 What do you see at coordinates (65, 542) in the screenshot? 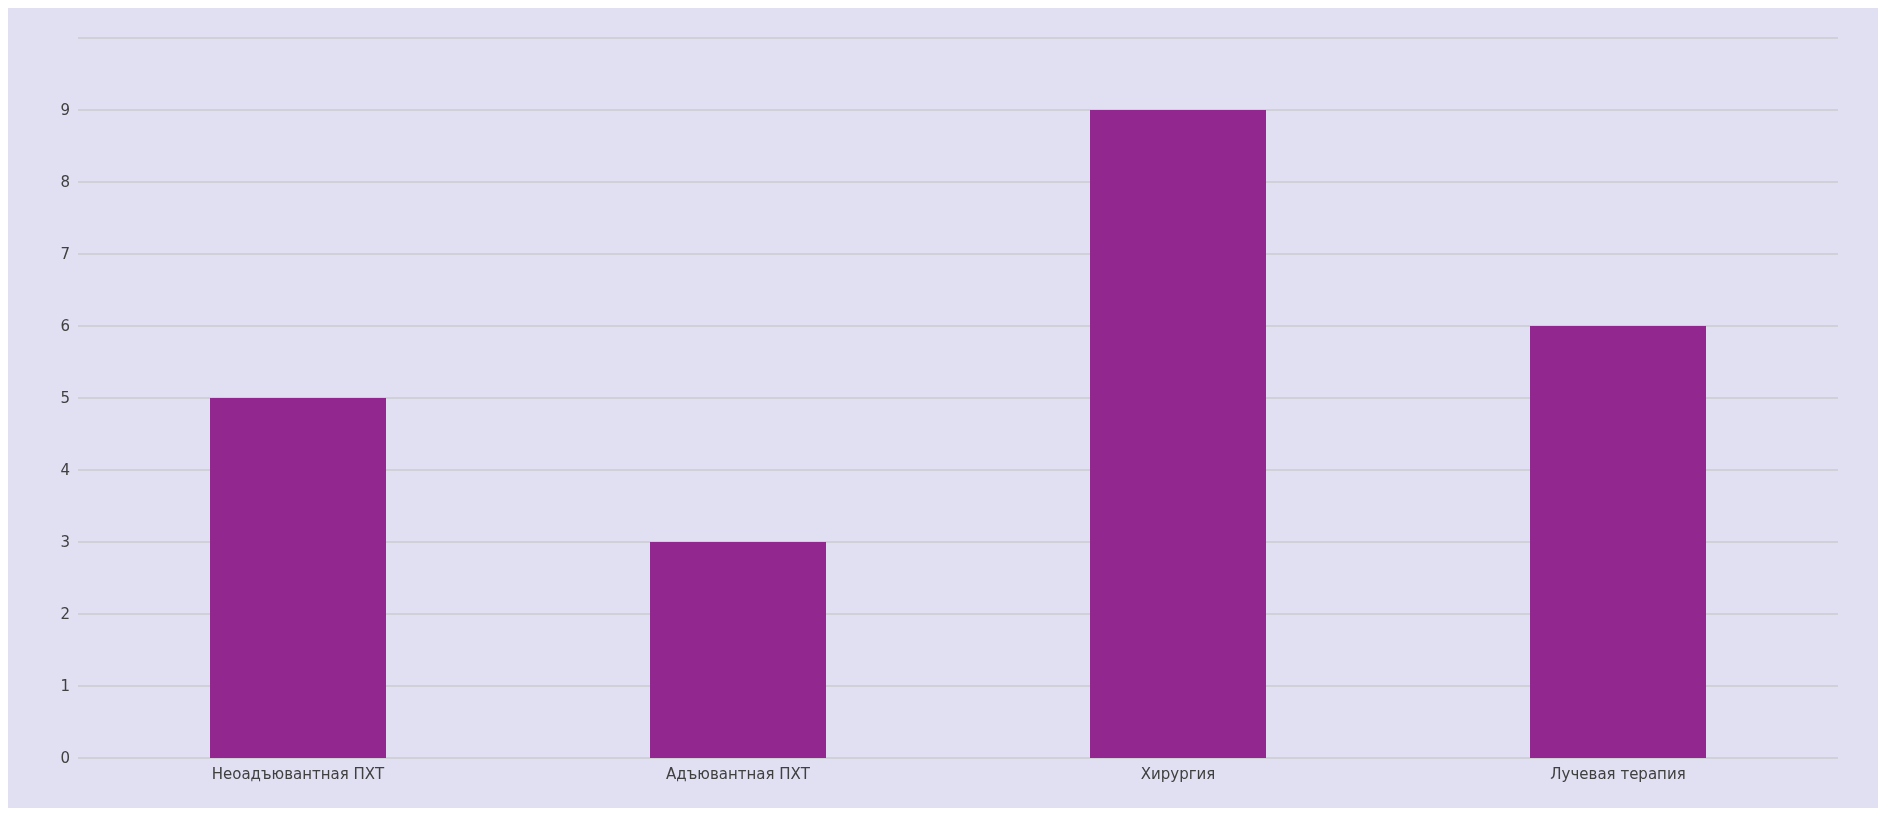
I see `y-tick-label: 3` at bounding box center [65, 542].